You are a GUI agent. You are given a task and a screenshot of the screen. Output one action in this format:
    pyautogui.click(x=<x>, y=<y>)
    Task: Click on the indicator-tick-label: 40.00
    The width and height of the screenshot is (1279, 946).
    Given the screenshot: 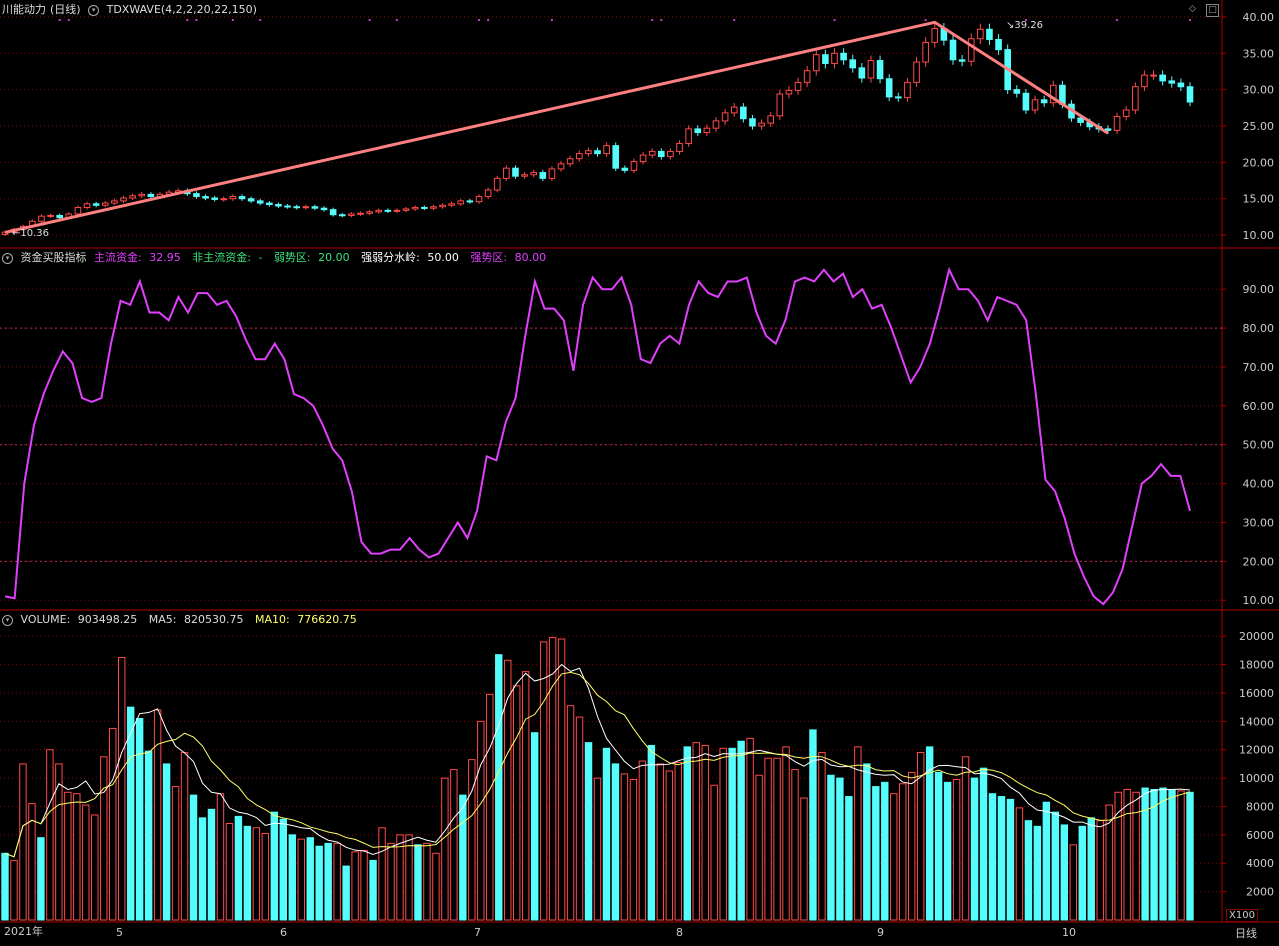 What is the action you would take?
    pyautogui.click(x=1259, y=484)
    